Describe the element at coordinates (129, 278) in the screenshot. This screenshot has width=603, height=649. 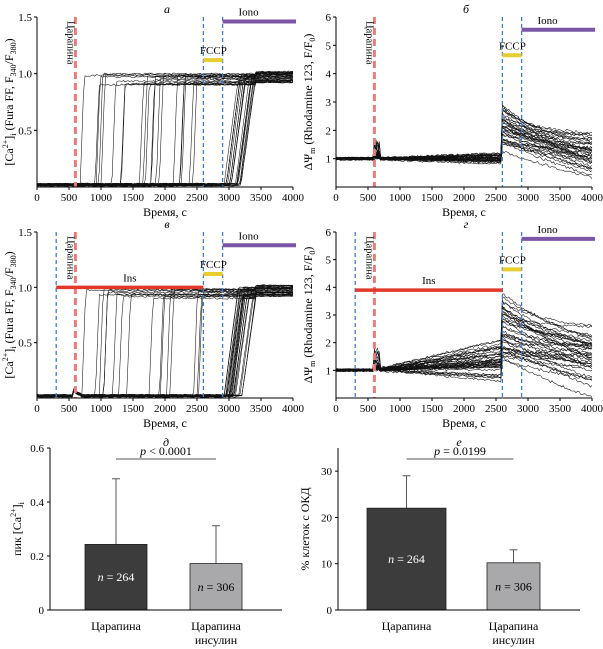
I see `ins-label: Ins` at that location.